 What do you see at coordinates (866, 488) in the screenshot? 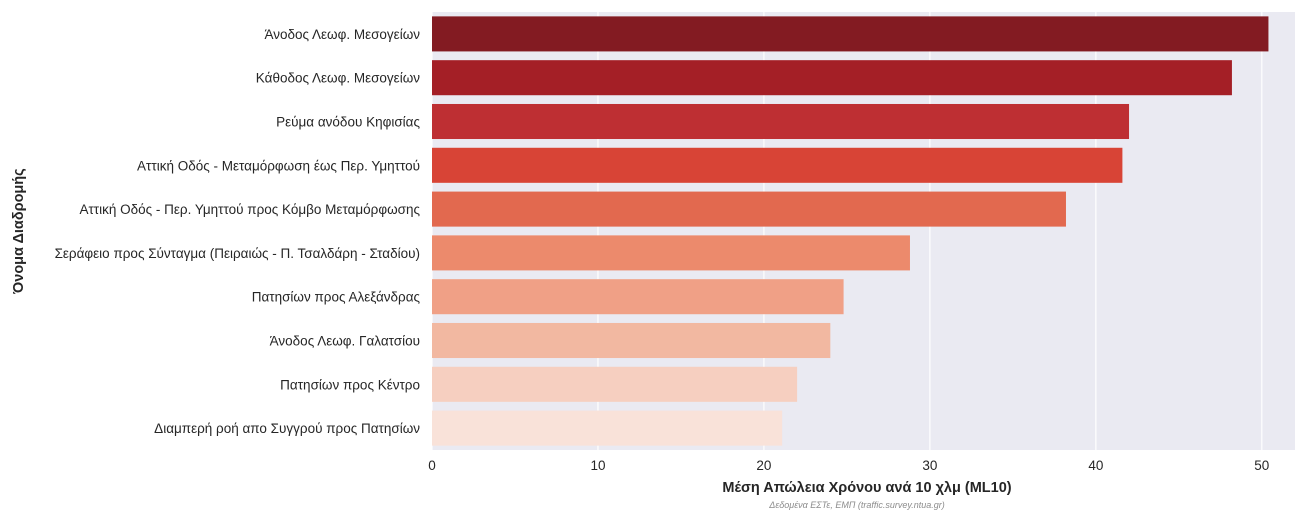
I see `x-axis-title: Μέση Απώλεια Χρόνου ανά 10 χλμ (ML10)` at bounding box center [866, 488].